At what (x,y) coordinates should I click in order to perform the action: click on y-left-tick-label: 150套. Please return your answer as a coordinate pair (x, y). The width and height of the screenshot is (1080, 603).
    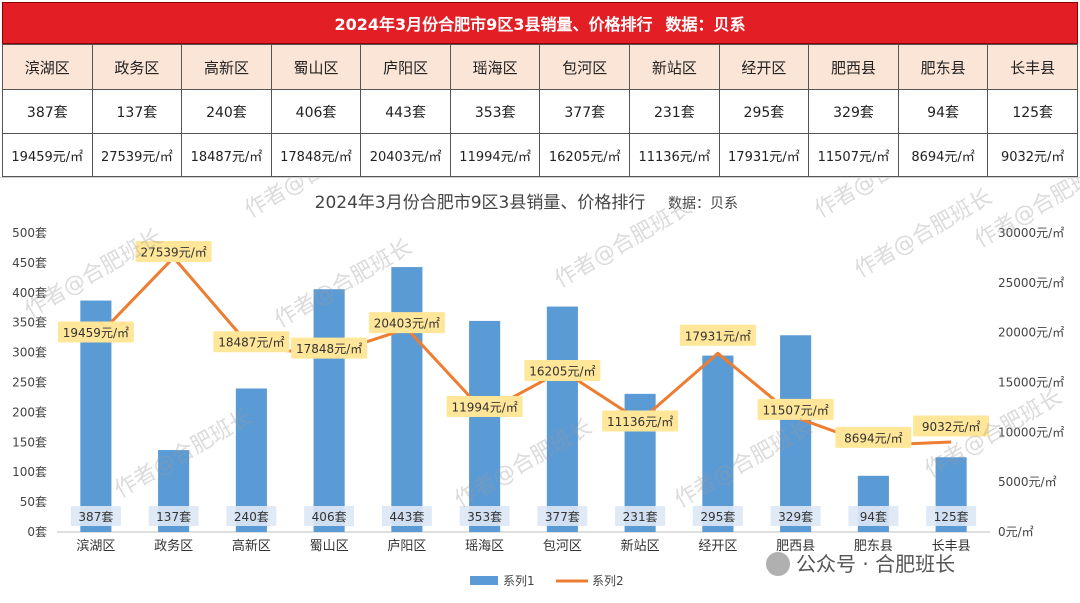
    Looking at the image, I should click on (29, 442).